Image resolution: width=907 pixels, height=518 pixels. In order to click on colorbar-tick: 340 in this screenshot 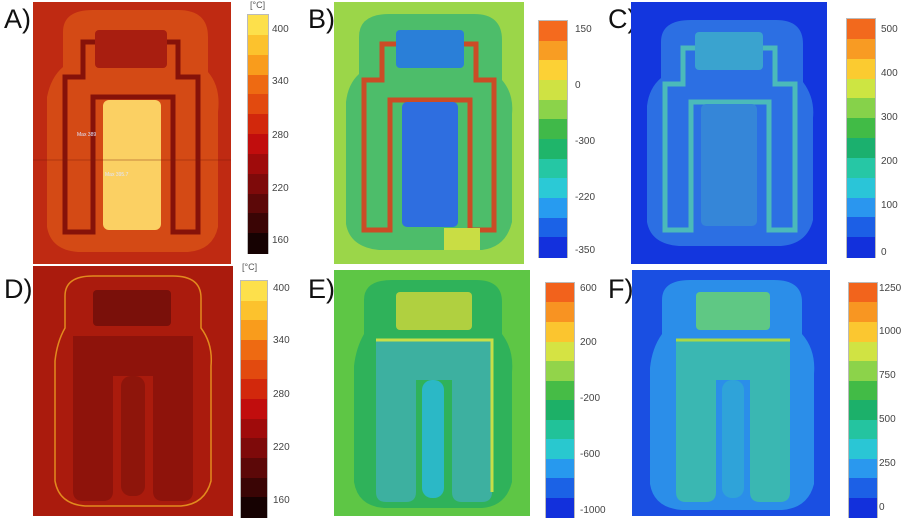, I will do `click(281, 340)`.